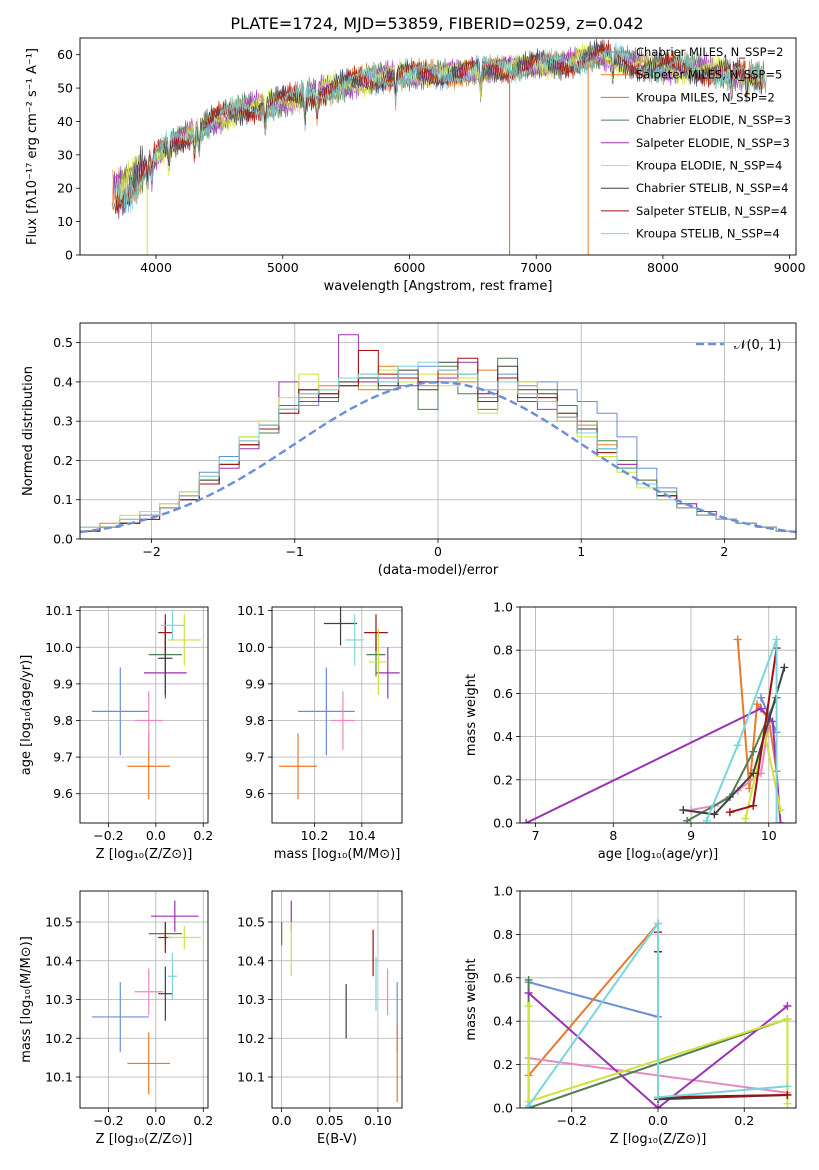  I want to click on y-axis-label: Normed distribution, so click(28, 431).